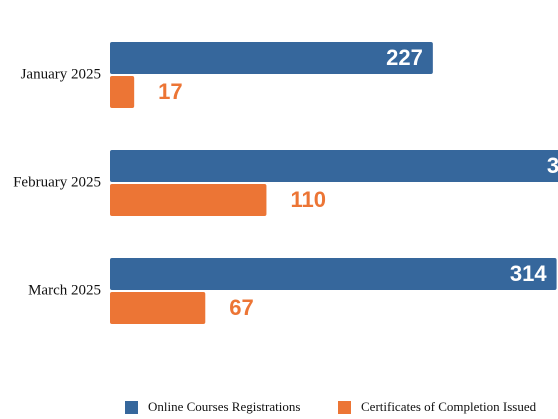  What do you see at coordinates (308, 199) in the screenshot?
I see `value-label: 110` at bounding box center [308, 199].